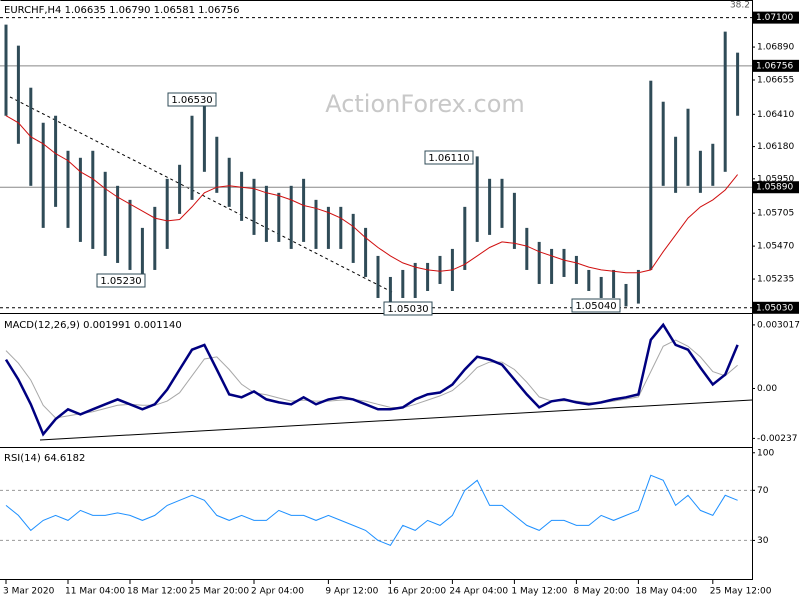 The width and height of the screenshot is (800, 600). Describe the element at coordinates (44, 458) in the screenshot. I see `chart-title: RSI(14) 64.6182` at that location.